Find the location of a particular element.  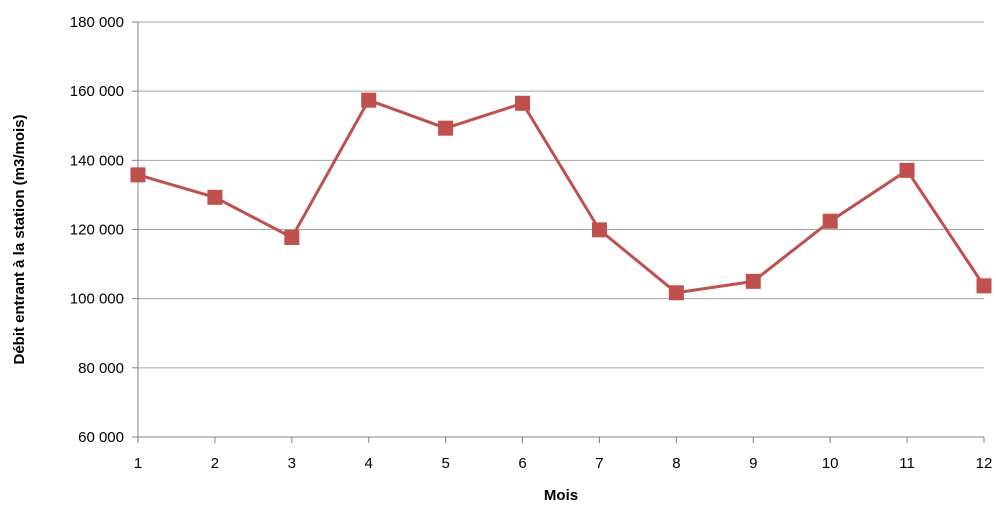

y-tick-label: 120 000 is located at coordinates (97, 230).